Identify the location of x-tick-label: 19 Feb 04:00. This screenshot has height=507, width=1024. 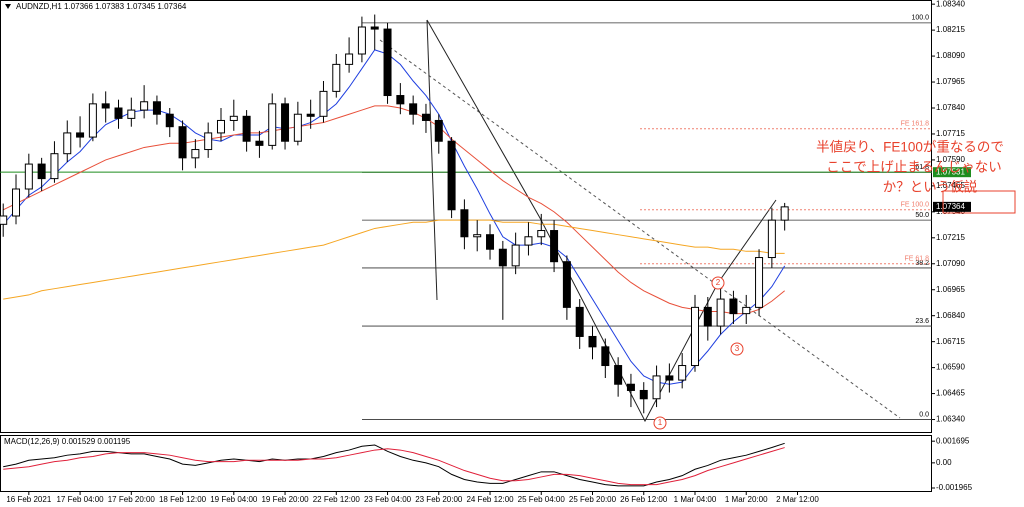
(234, 499).